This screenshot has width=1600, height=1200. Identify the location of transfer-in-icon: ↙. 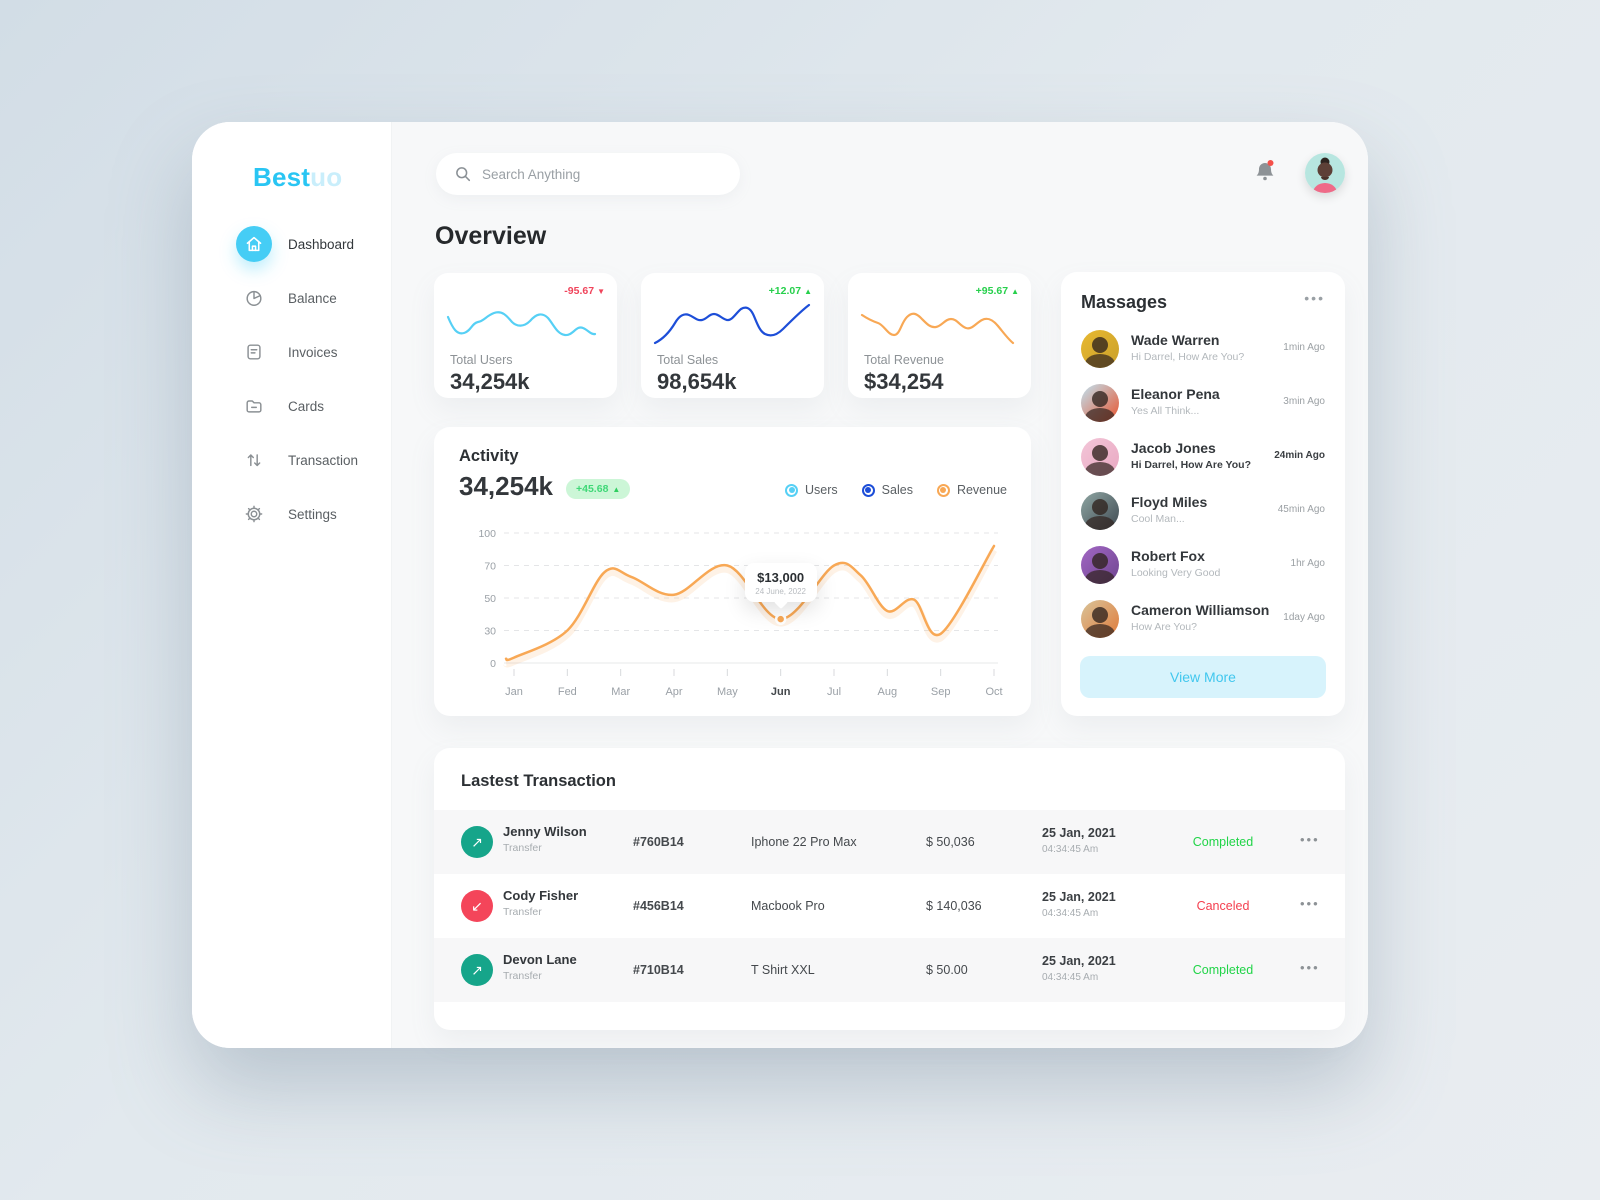
(477, 906).